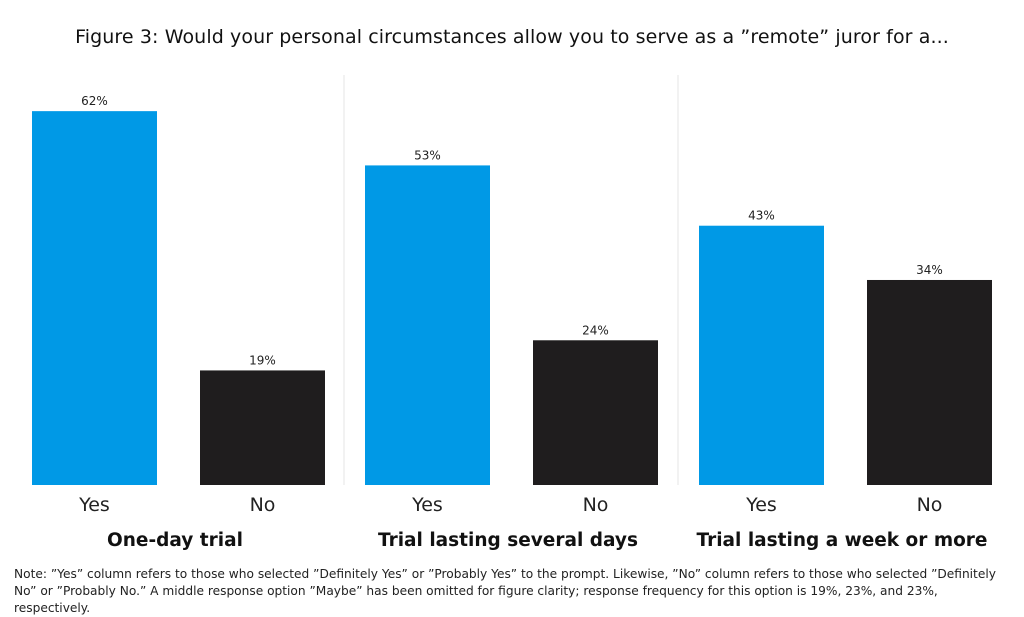  Describe the element at coordinates (595, 330) in the screenshot. I see `bar-value-label: 24%` at that location.